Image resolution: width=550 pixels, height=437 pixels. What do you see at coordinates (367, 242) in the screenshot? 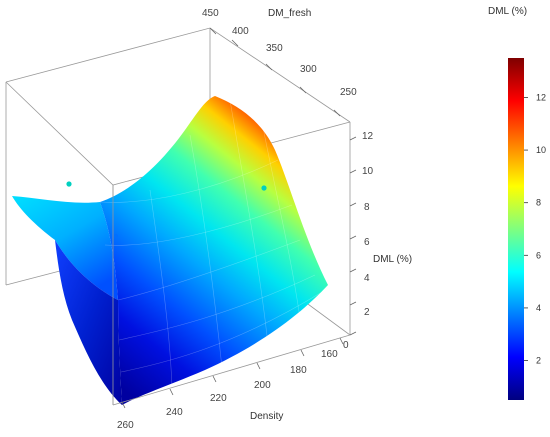
I see `tick-label-z: 6` at bounding box center [367, 242].